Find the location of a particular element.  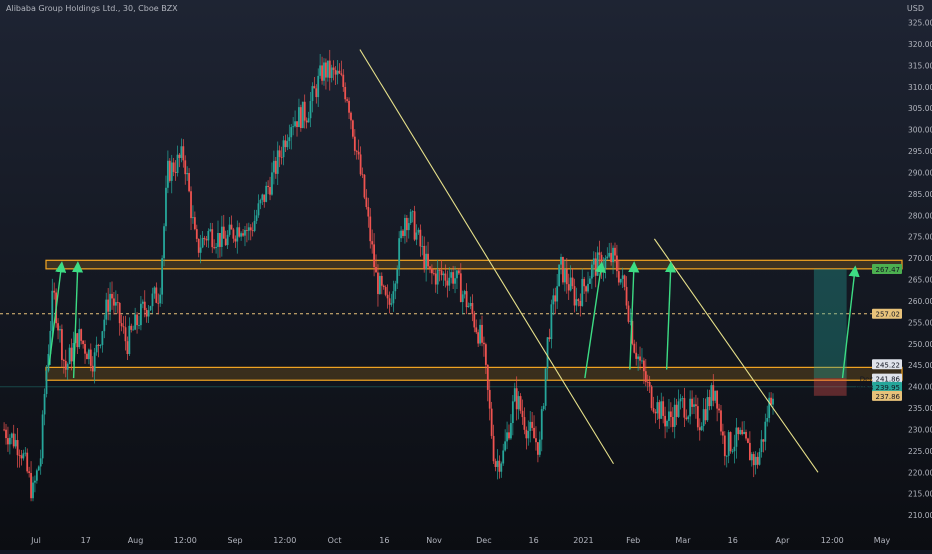

price-label: 24:58 239.95 is located at coordinates (876, 388).